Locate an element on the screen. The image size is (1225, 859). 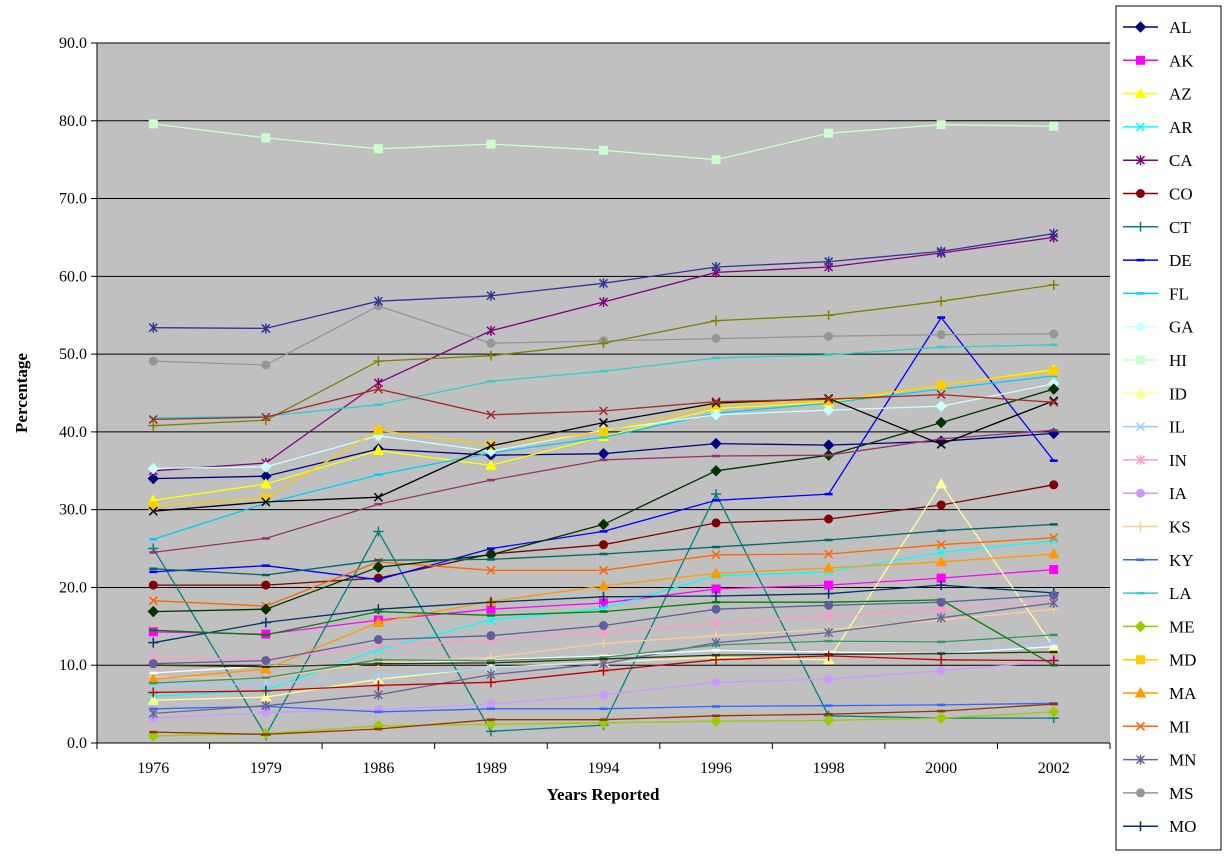
legend-label: MI is located at coordinates (1179, 726).